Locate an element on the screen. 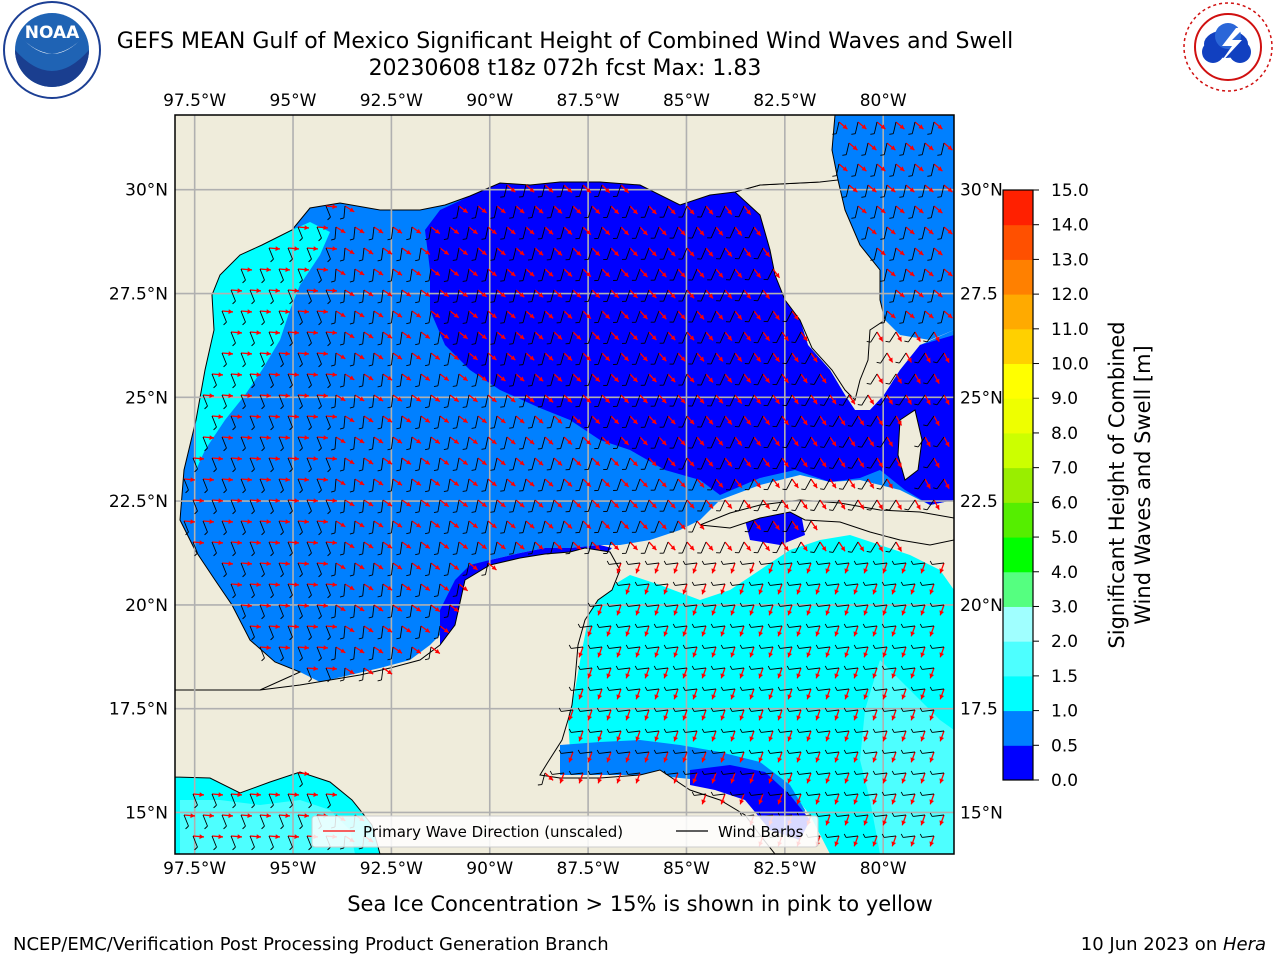 The height and width of the screenshot is (960, 1280). lon-tick-label-top: 90°W is located at coordinates (489, 101).